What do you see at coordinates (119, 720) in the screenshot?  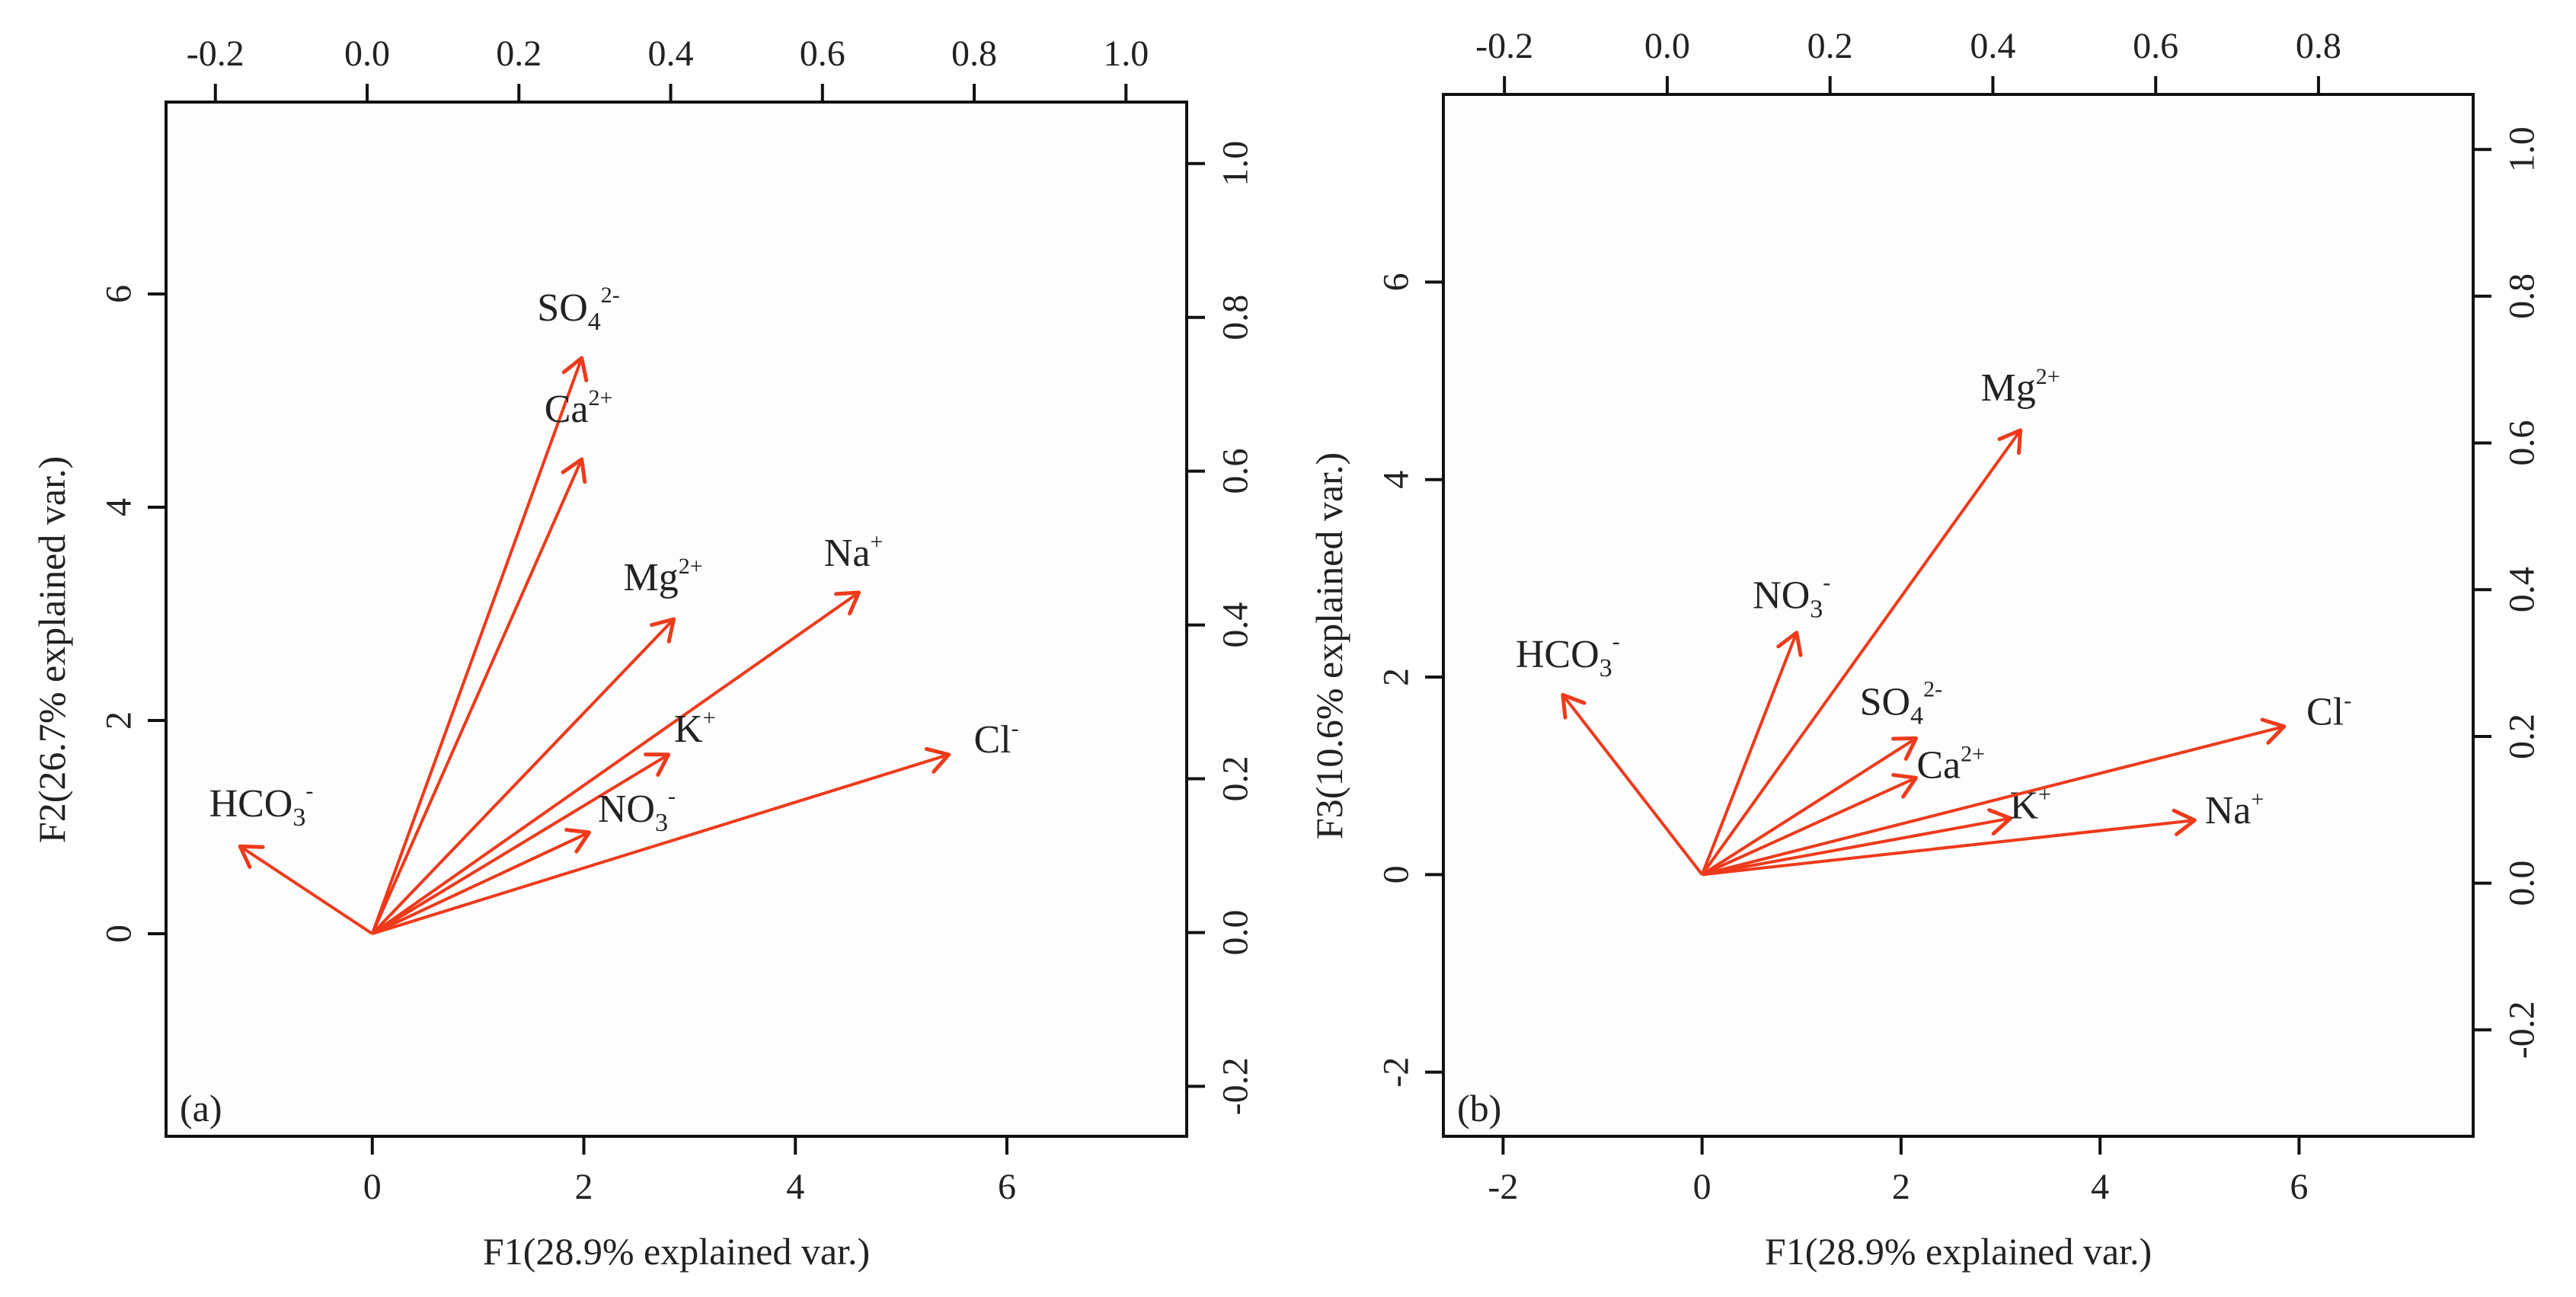 I see `y-tick-label: 2` at bounding box center [119, 720].